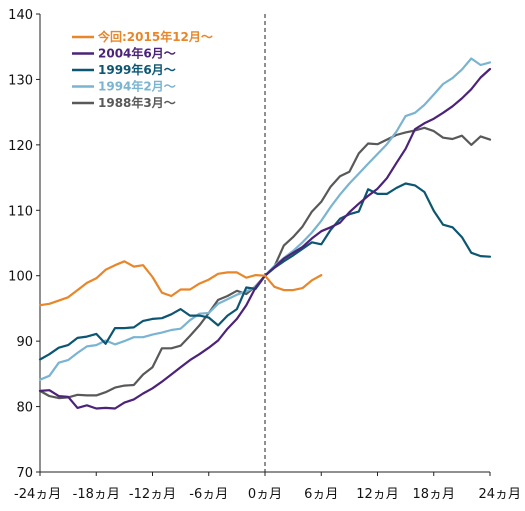 This screenshot has width=525, height=511. What do you see at coordinates (137, 69) in the screenshot?
I see `legend-label: 1999年6月〜` at bounding box center [137, 69].